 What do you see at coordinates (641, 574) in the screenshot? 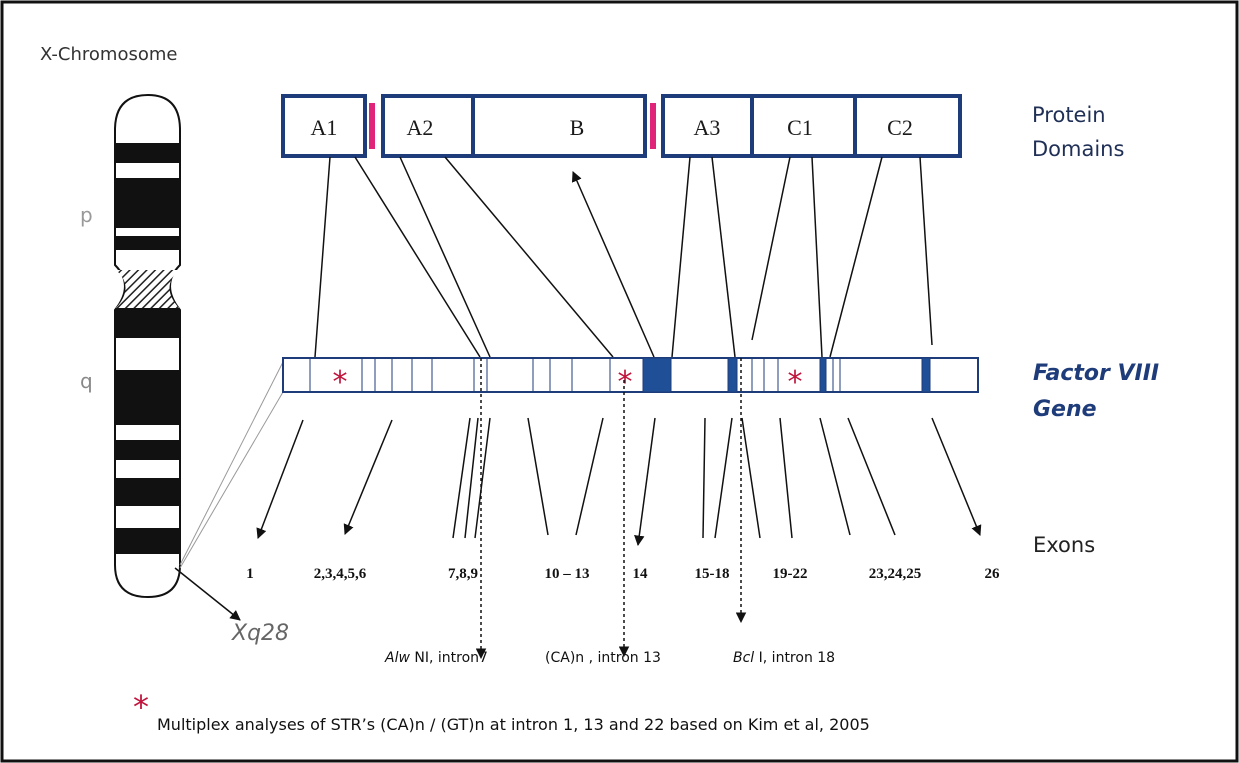
I see `exon-group: 14` at bounding box center [641, 574].